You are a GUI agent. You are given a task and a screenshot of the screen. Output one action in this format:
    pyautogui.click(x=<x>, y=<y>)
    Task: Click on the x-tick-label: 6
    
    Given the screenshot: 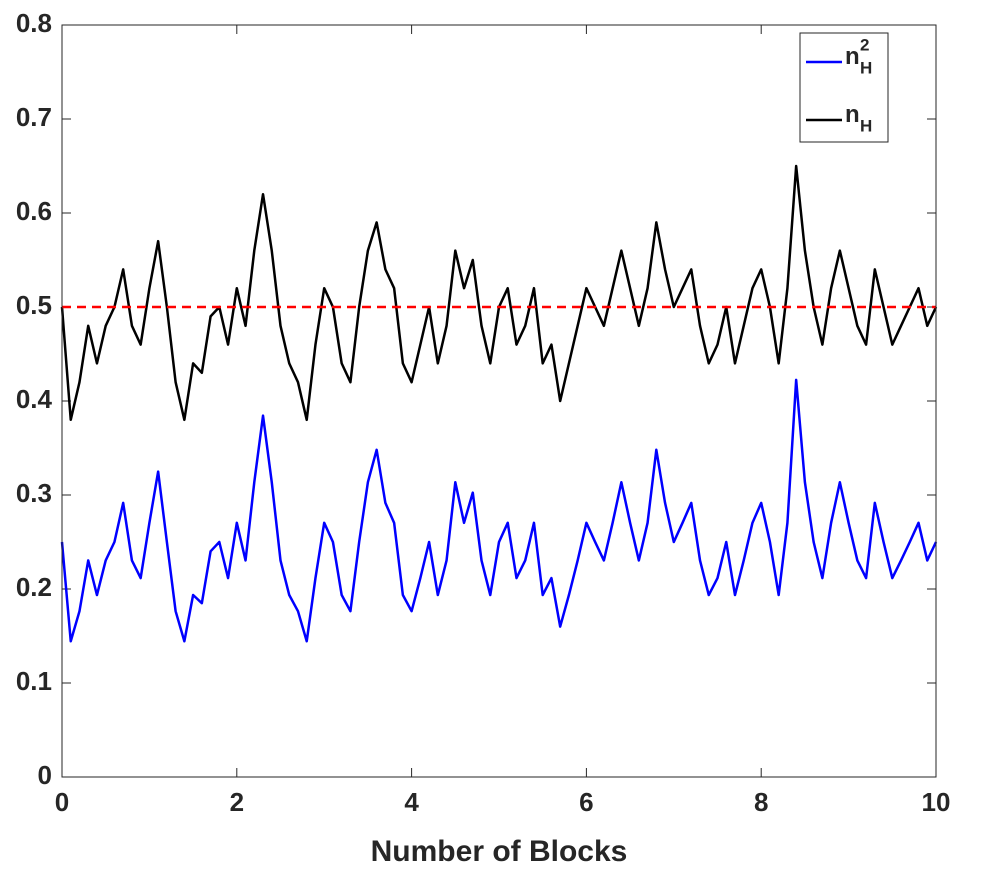 What is the action you would take?
    pyautogui.click(x=586, y=802)
    